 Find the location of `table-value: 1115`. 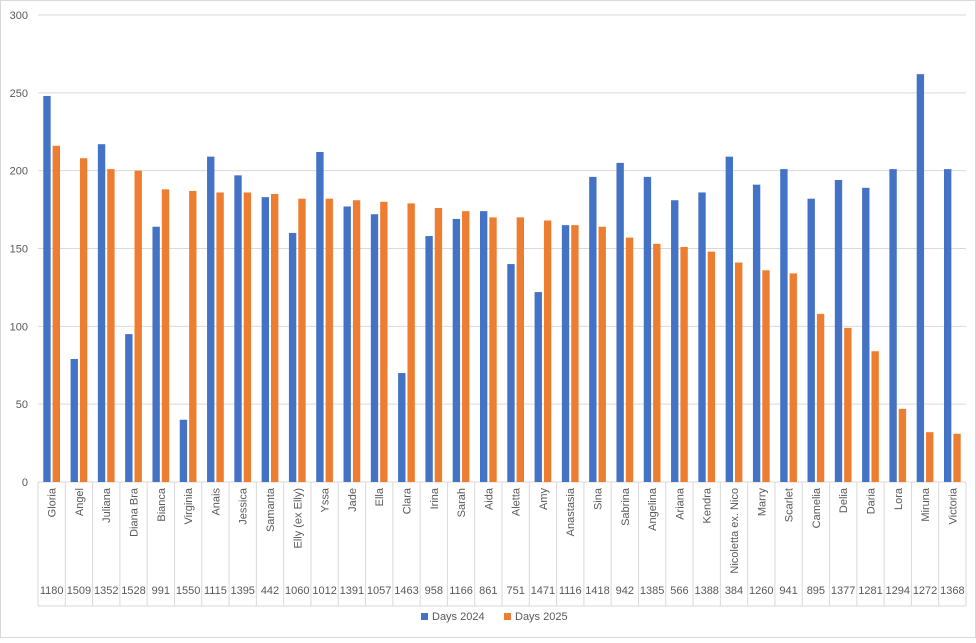

table-value: 1115 is located at coordinates (215, 591).